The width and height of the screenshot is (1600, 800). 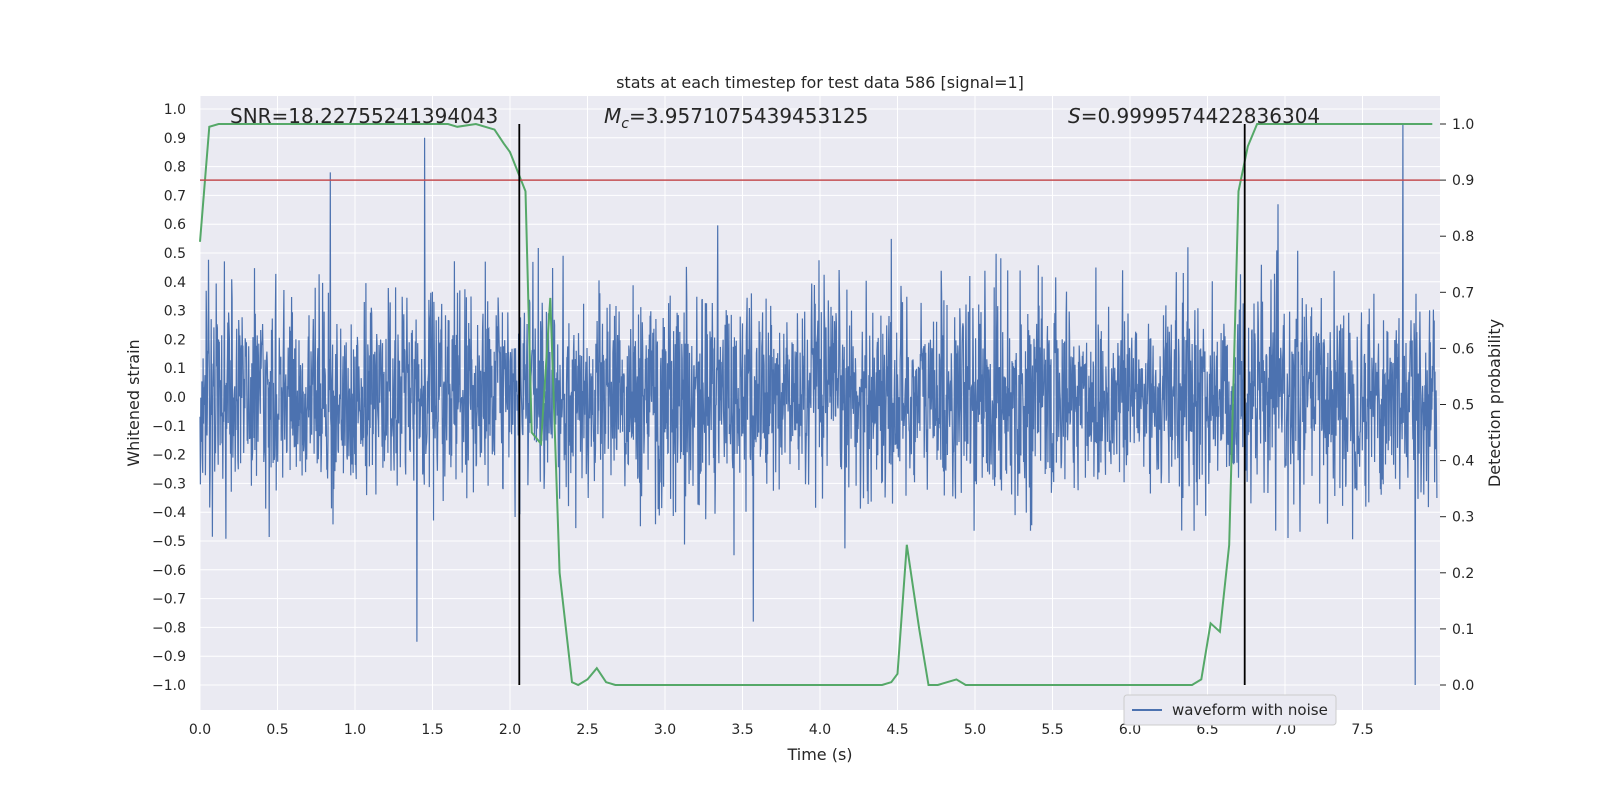 What do you see at coordinates (587, 730) in the screenshot?
I see `x-tick-label: 2.5` at bounding box center [587, 730].